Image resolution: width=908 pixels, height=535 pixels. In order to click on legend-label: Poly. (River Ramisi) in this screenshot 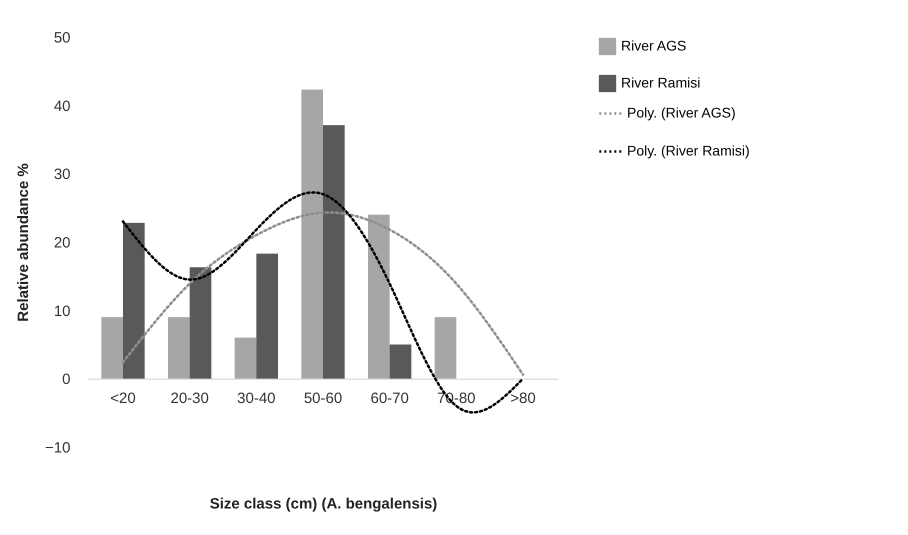, I will do `click(688, 150)`.